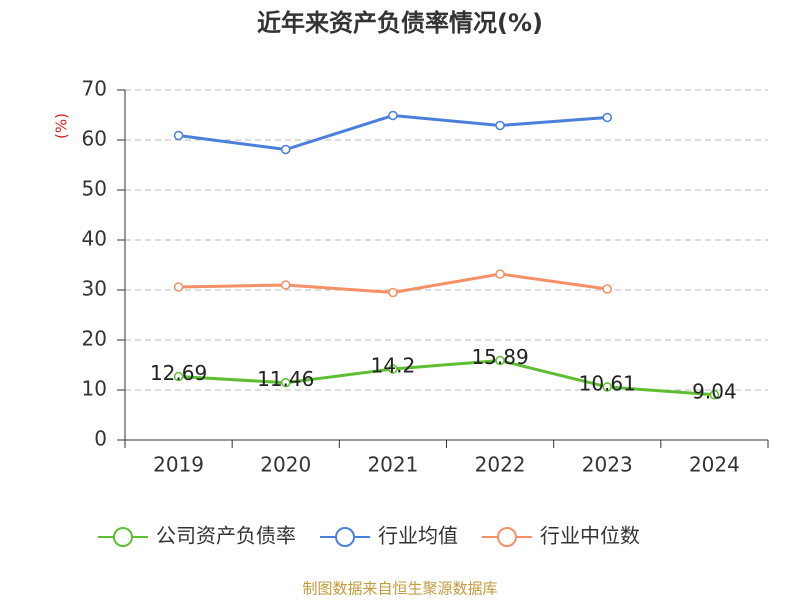 This screenshot has width=800, height=600. What do you see at coordinates (285, 465) in the screenshot?
I see `x-tick-label: 2020` at bounding box center [285, 465].